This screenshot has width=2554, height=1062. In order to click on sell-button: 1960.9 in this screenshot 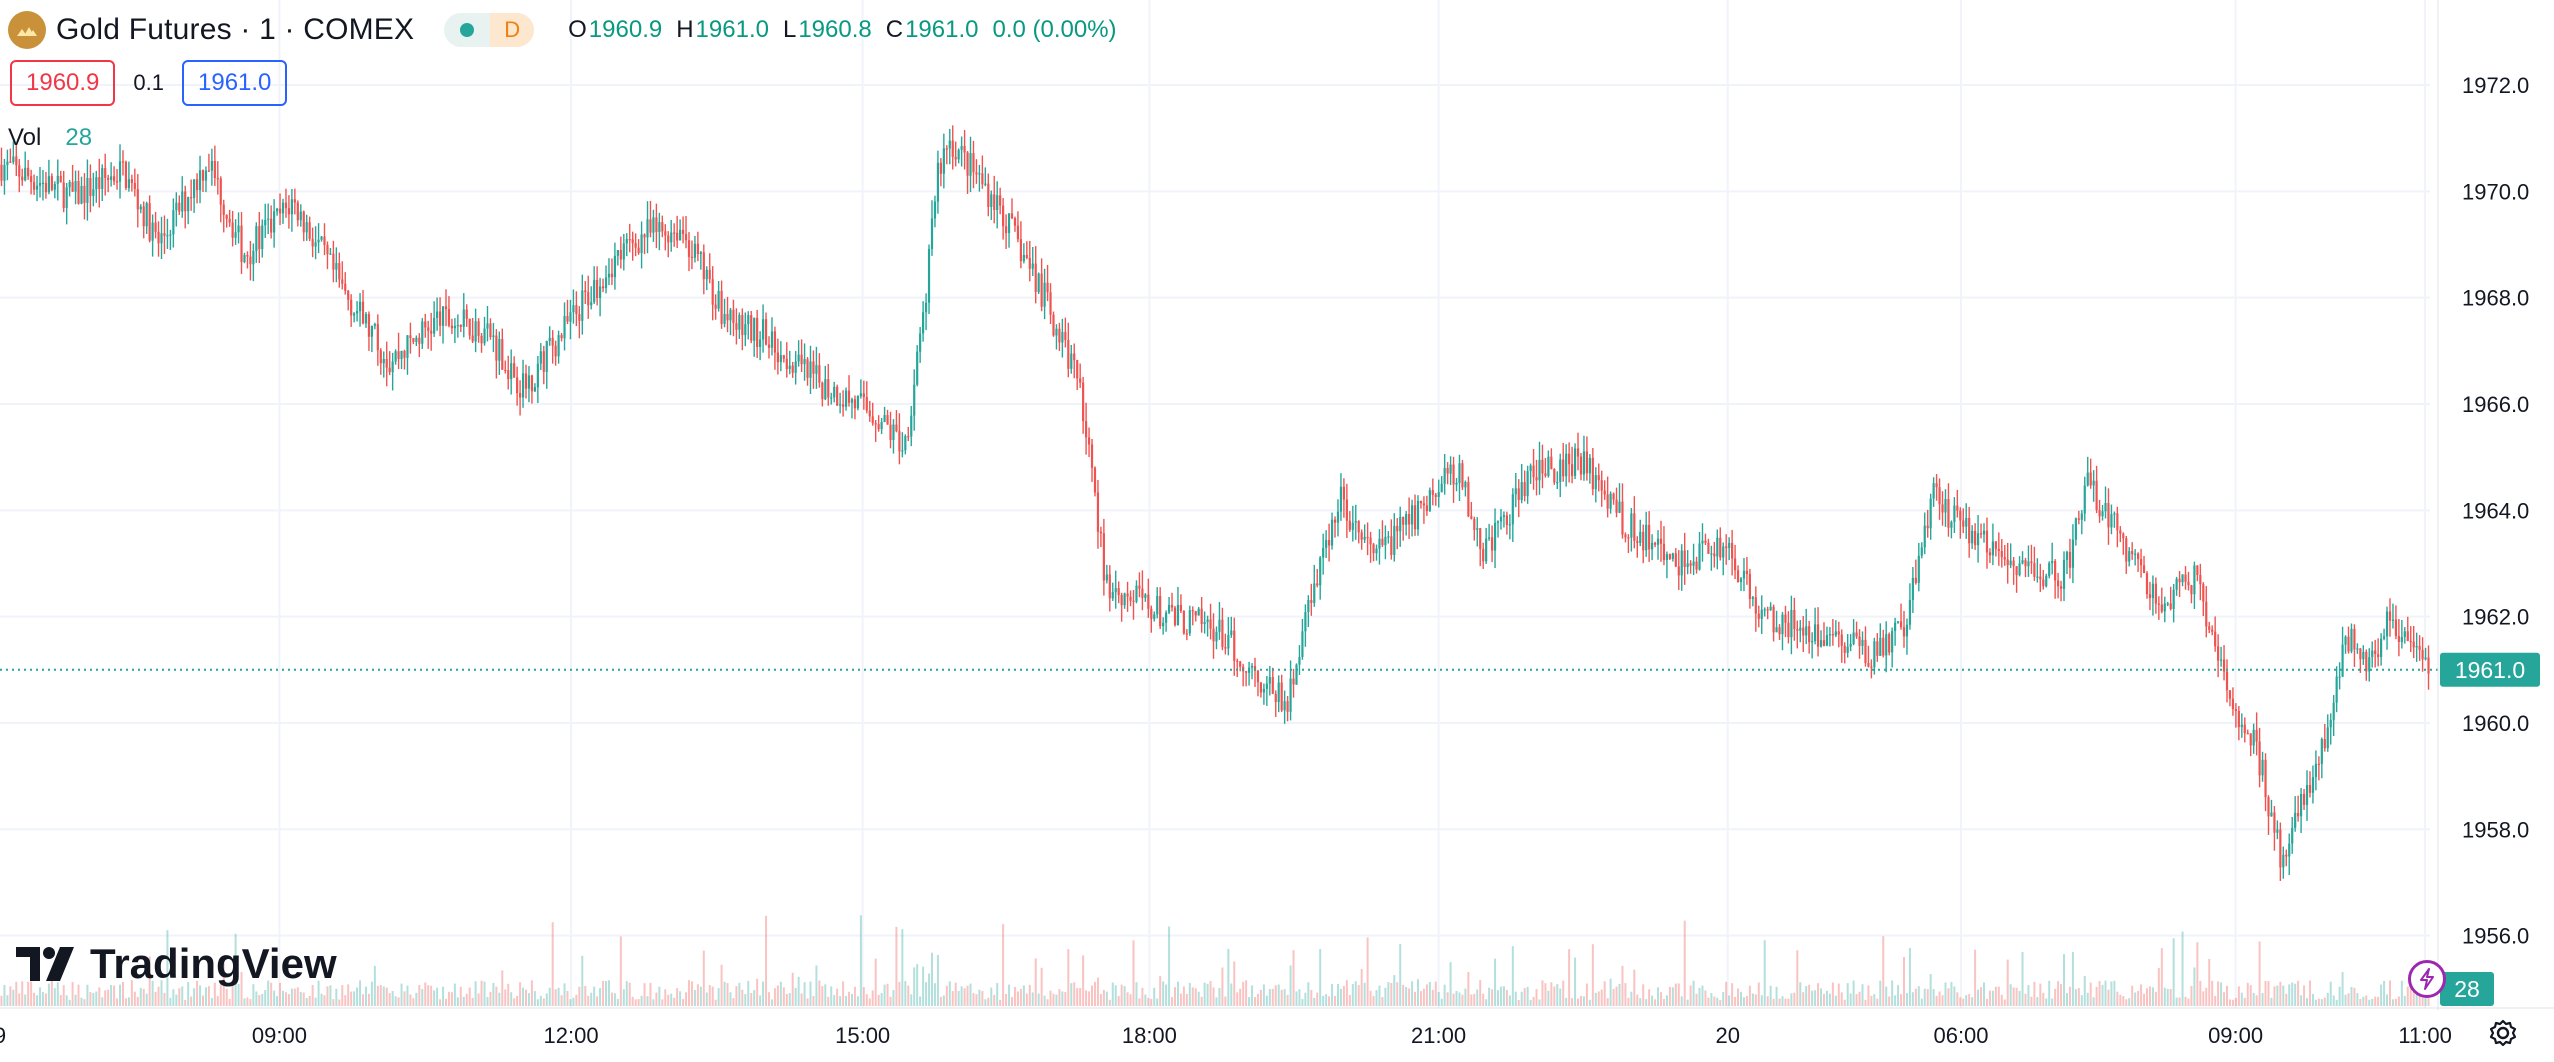, I will do `click(63, 83)`.